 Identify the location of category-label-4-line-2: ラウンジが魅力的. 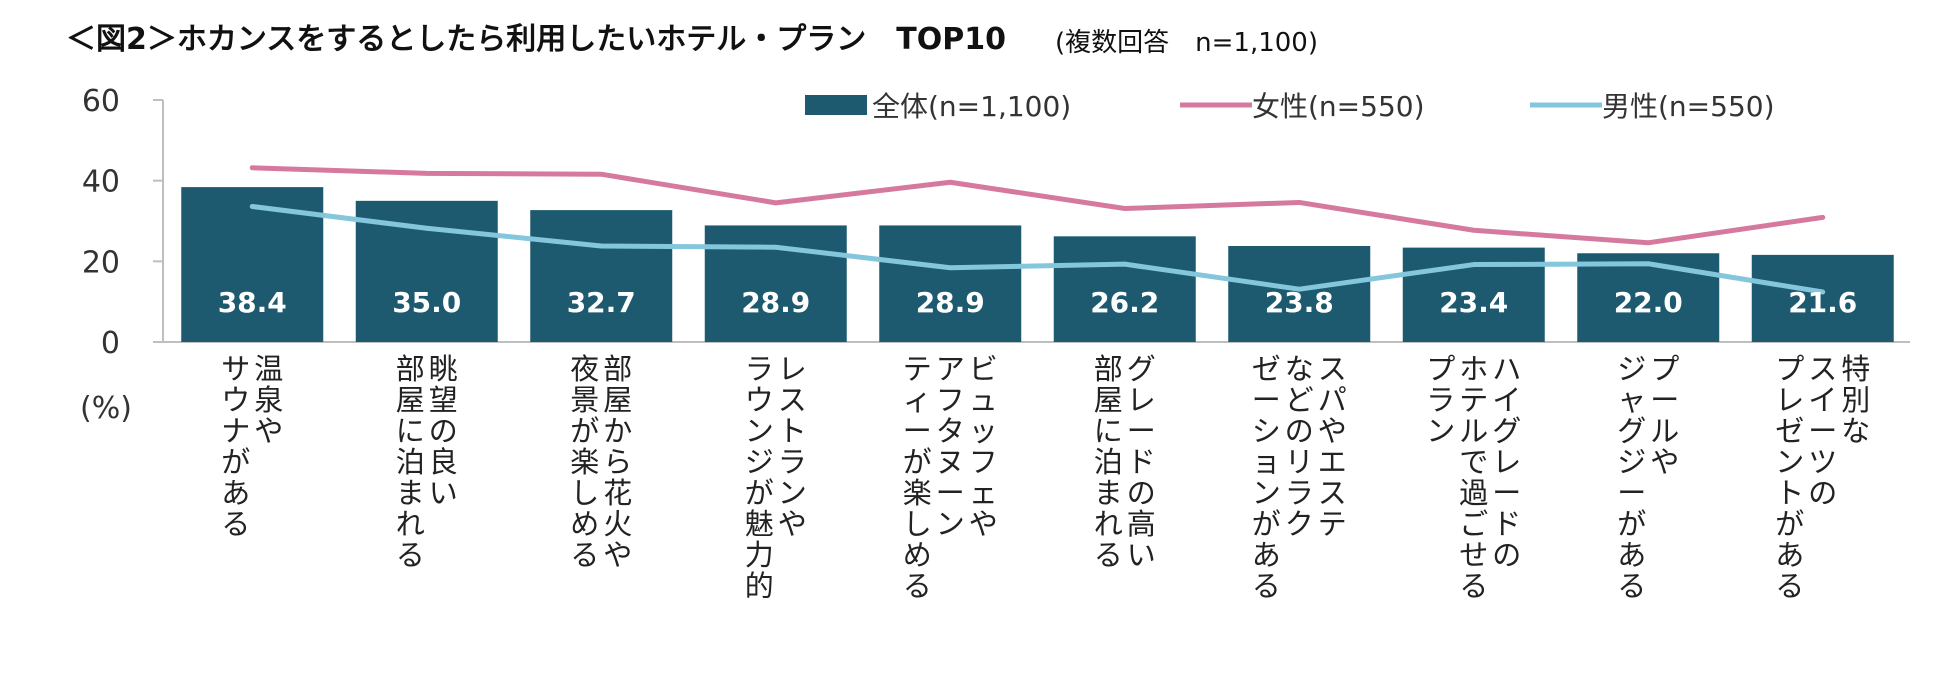
(759, 477).